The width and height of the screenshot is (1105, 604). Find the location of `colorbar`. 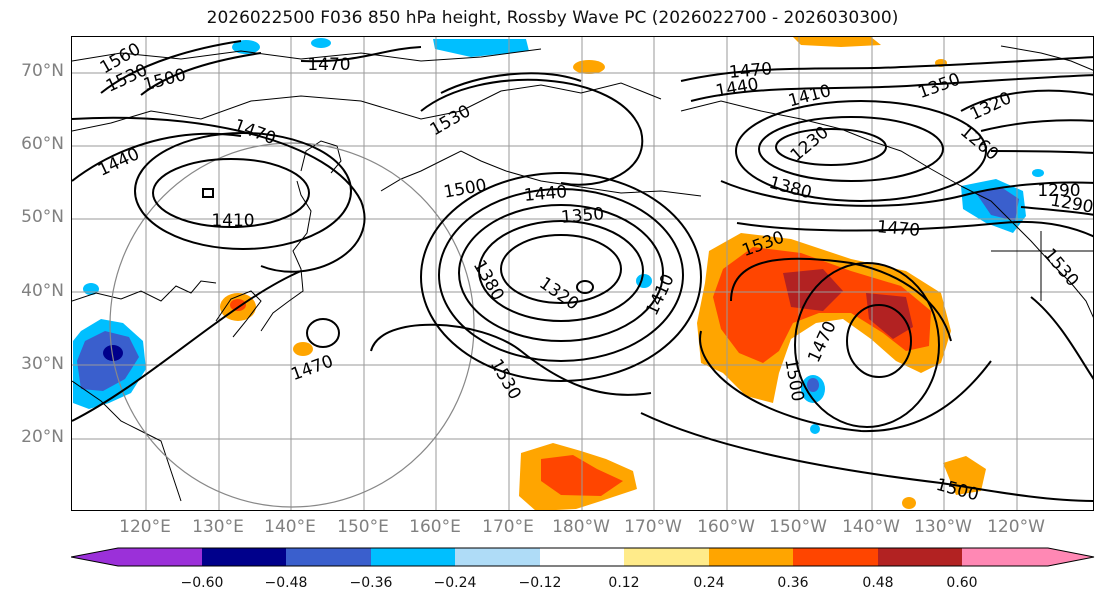

colorbar is located at coordinates (583, 557).